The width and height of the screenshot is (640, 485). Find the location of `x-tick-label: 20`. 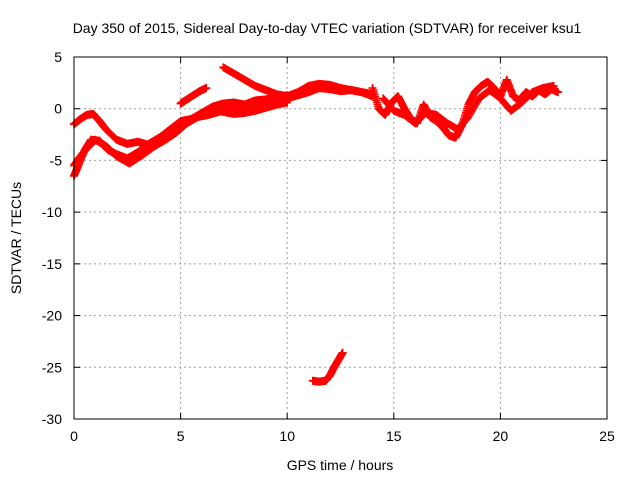

x-tick-label: 20 is located at coordinates (501, 436).